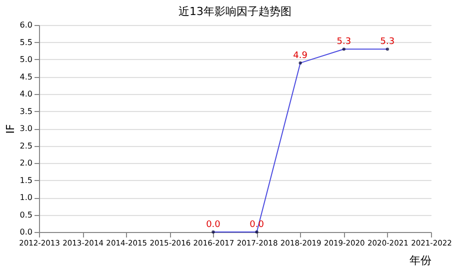 This screenshot has height=270, width=474. What do you see at coordinates (26, 25) in the screenshot?
I see `y-tick-label: 6.0` at bounding box center [26, 25].